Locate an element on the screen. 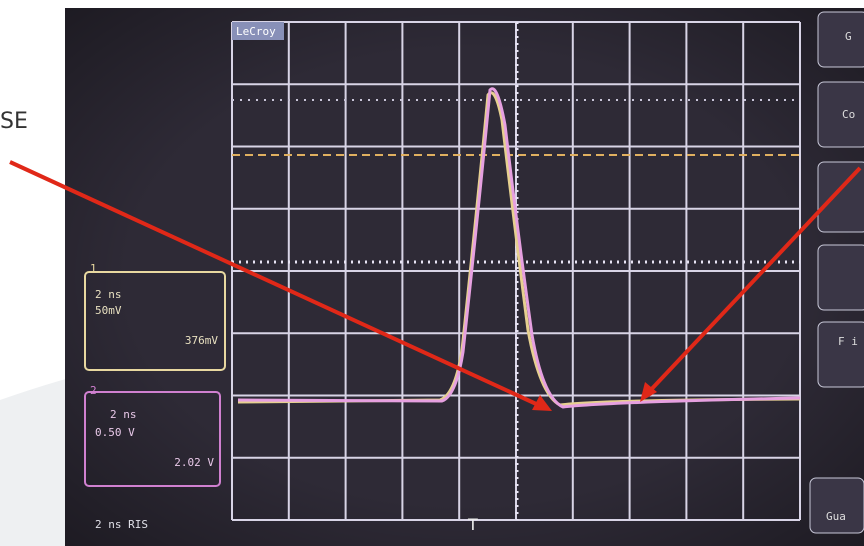  channel-number: 1 is located at coordinates (93, 268).